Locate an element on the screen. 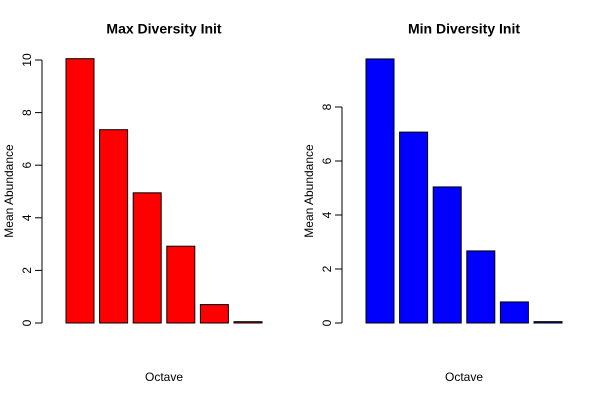 The width and height of the screenshot is (600, 400). y-tick-label: 10 is located at coordinates (27, 60).